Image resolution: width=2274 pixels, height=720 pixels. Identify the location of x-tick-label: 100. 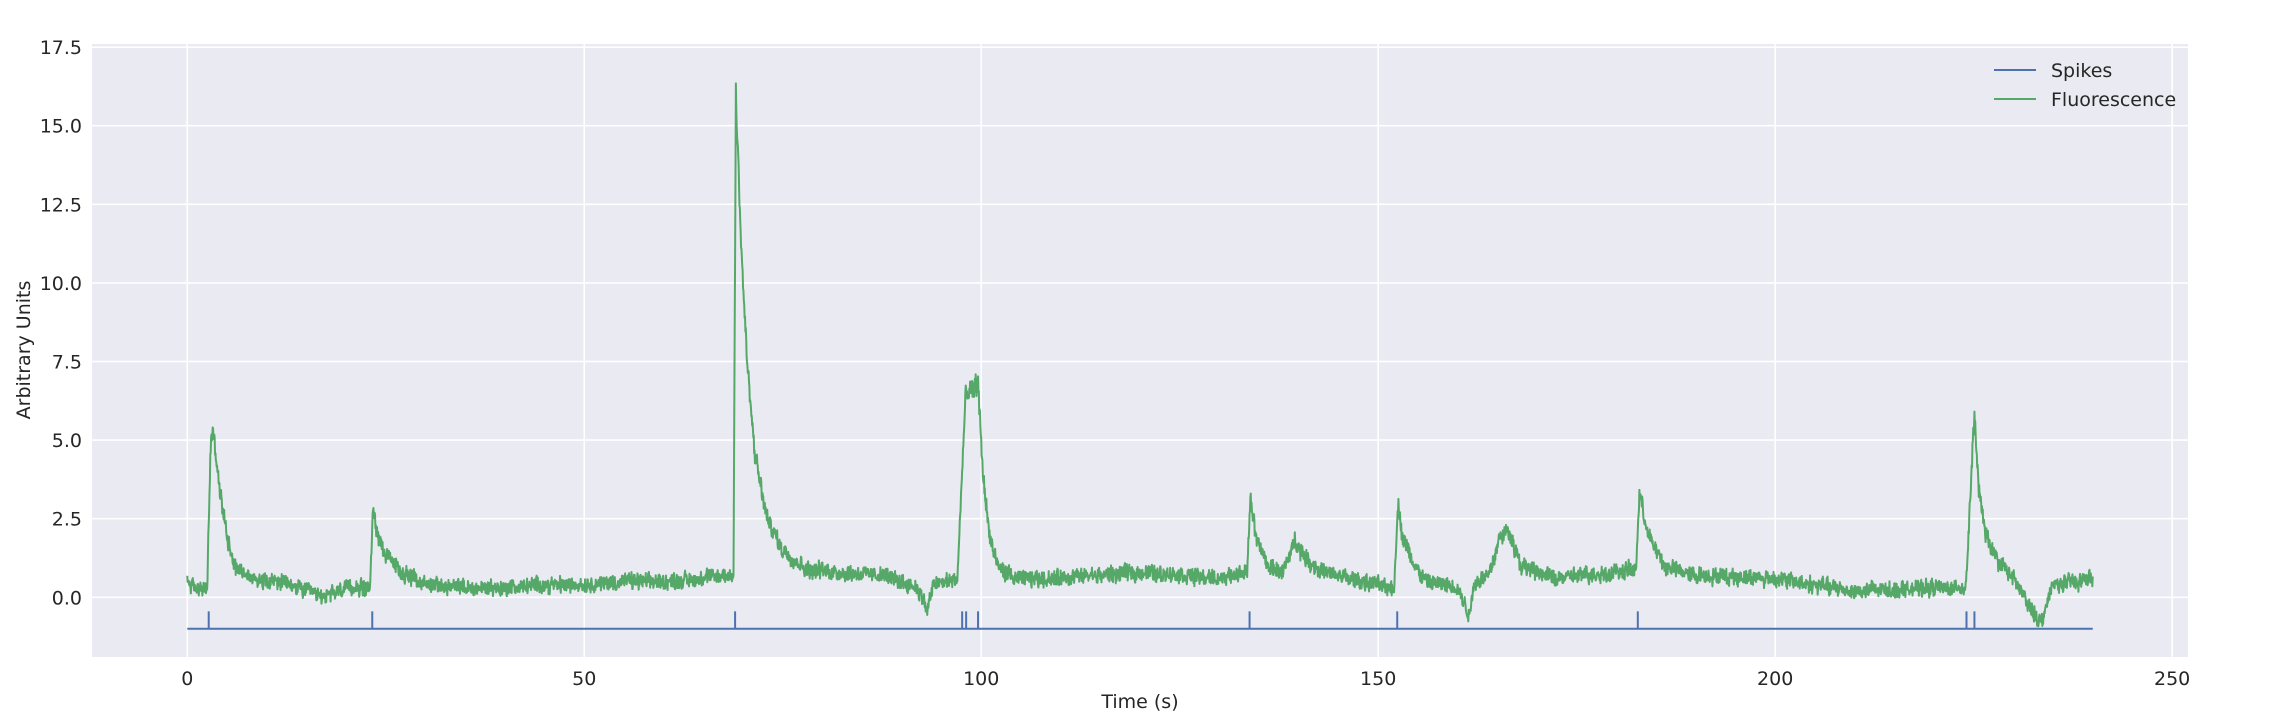
(981, 679).